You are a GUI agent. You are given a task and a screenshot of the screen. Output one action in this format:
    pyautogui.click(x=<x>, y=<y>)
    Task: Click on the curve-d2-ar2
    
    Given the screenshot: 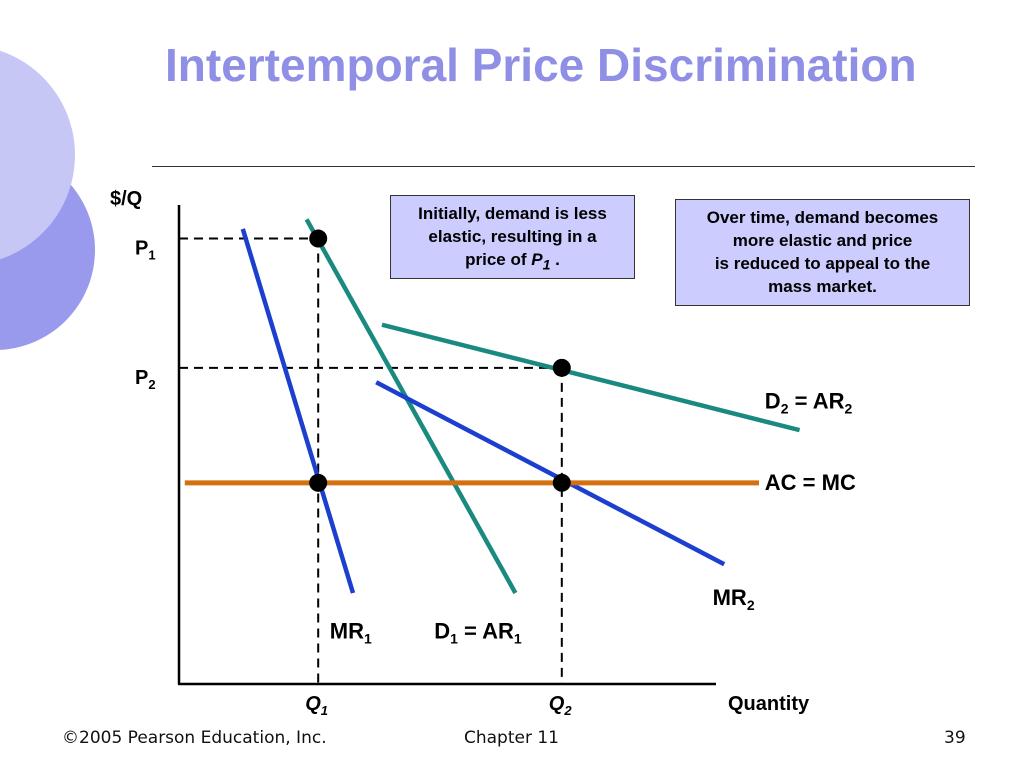 What is the action you would take?
    pyautogui.click(x=591, y=377)
    